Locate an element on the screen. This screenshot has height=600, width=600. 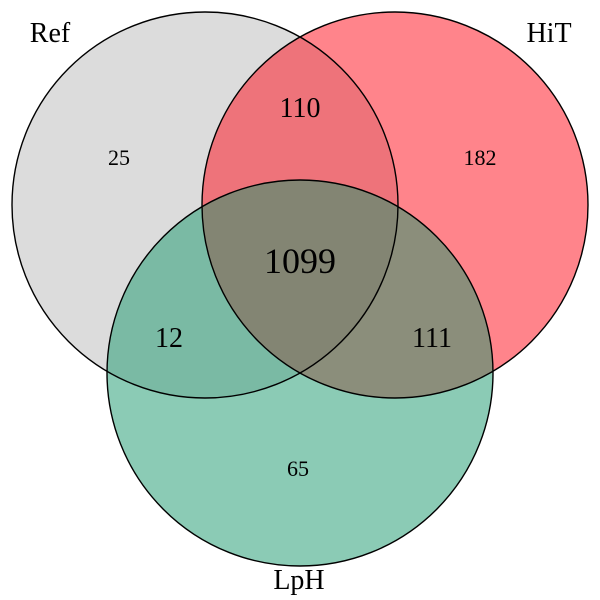
ref-set-label: Ref is located at coordinates (50, 33).